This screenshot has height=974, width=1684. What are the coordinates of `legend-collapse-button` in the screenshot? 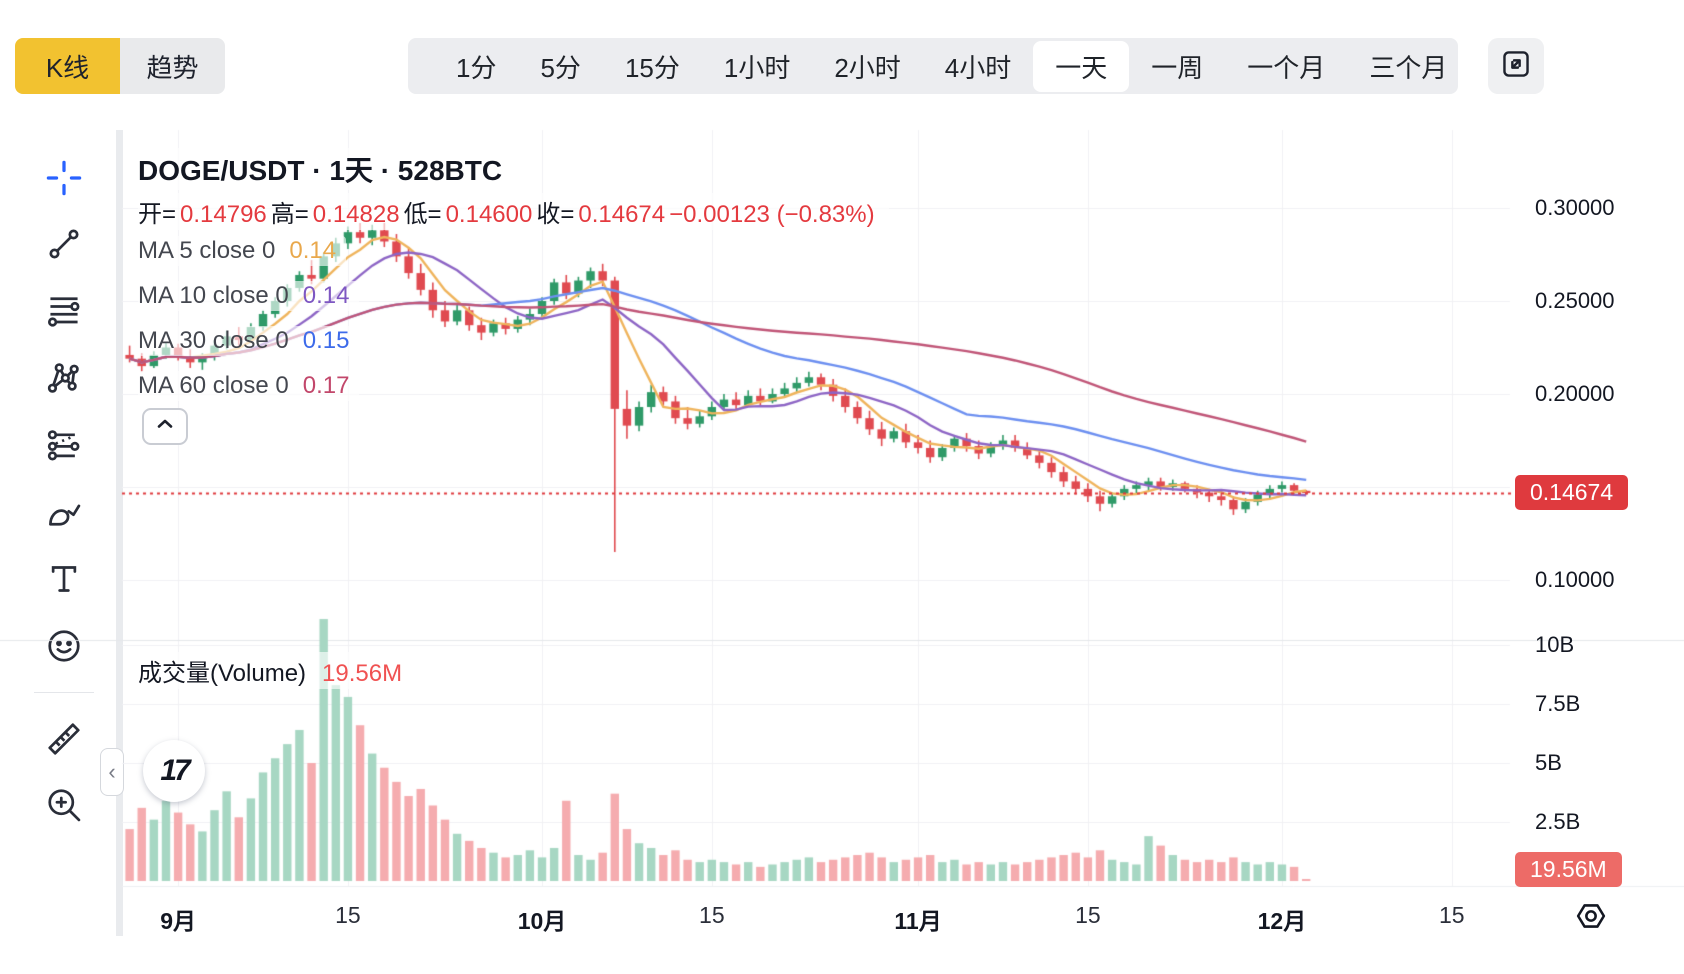 It's located at (165, 426).